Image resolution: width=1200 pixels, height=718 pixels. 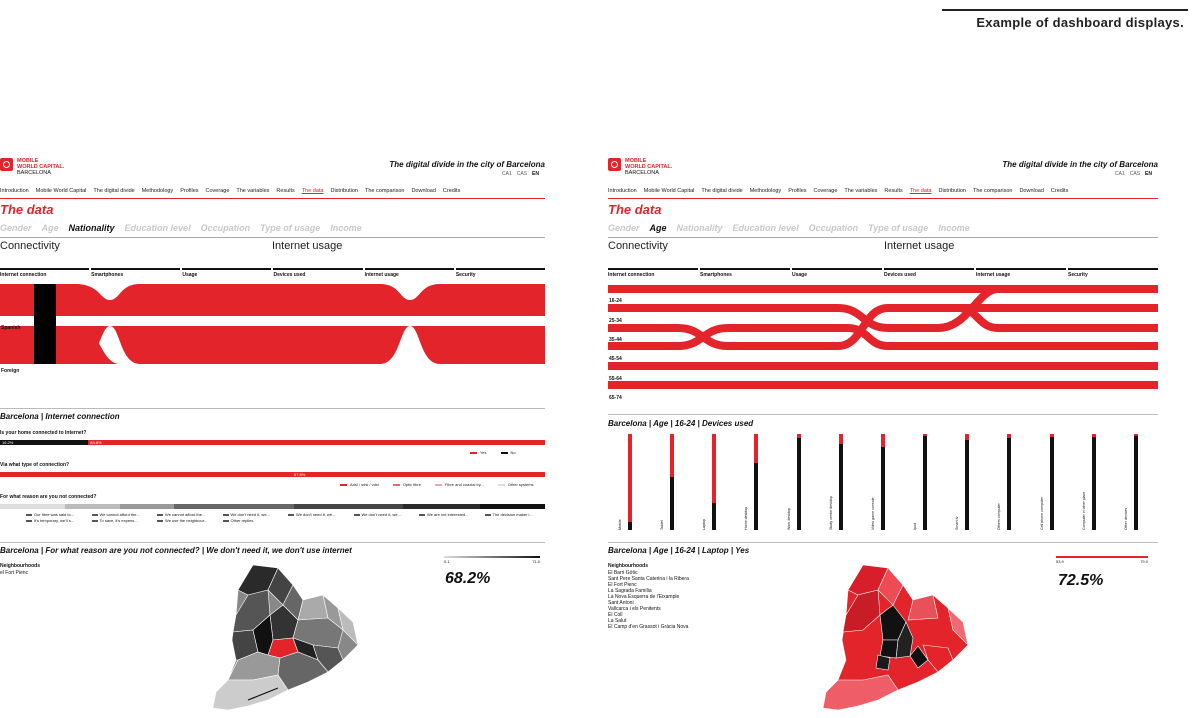 What do you see at coordinates (836, 482) in the screenshot?
I see `device-bar: Study centre desktop` at bounding box center [836, 482].